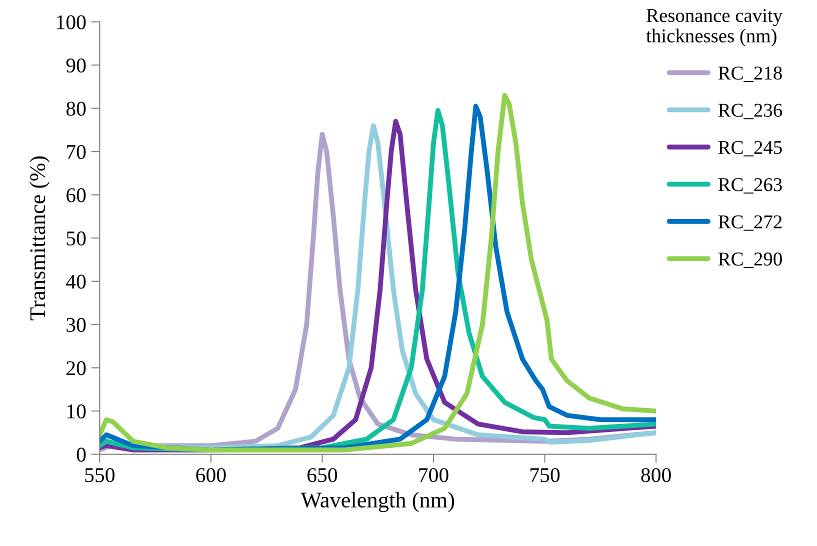 This screenshot has width=817, height=546. I want to click on x-tick-label: 700, so click(433, 475).